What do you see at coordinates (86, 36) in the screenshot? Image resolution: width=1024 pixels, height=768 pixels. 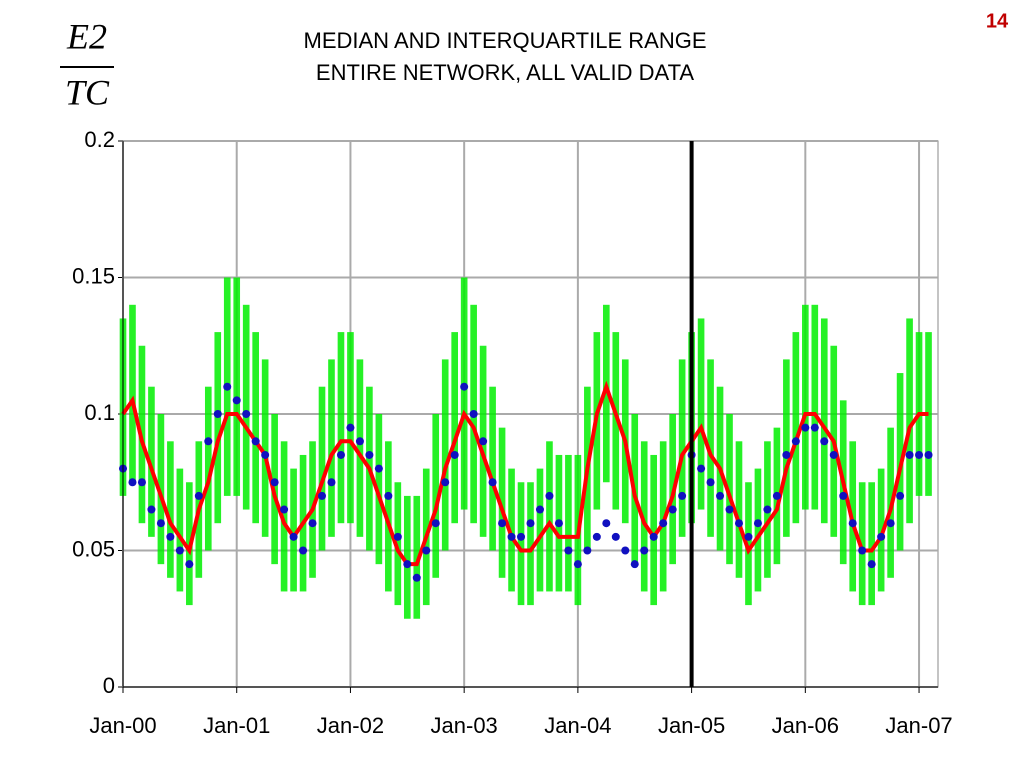 I see `y-label-numerator: E2` at bounding box center [86, 36].